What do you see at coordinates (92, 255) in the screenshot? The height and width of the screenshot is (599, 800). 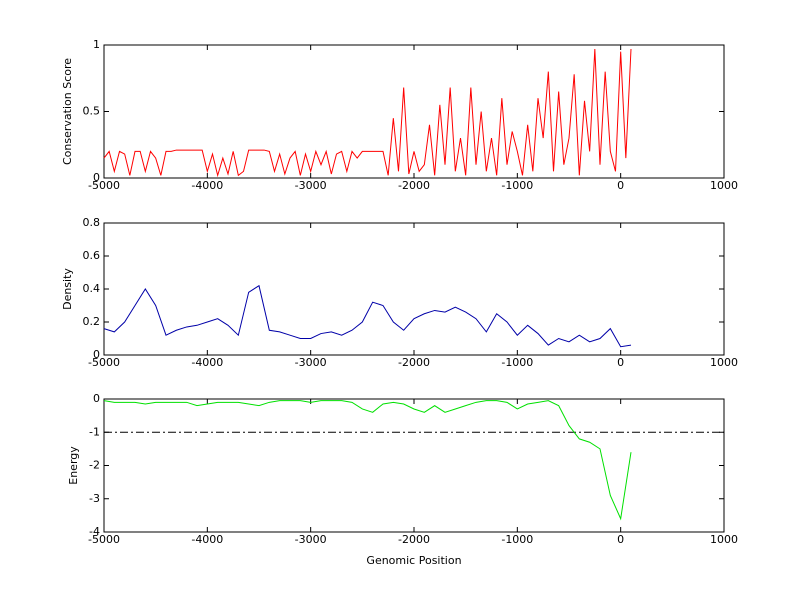 I see `y-tick-label: 0.6` at bounding box center [92, 255].